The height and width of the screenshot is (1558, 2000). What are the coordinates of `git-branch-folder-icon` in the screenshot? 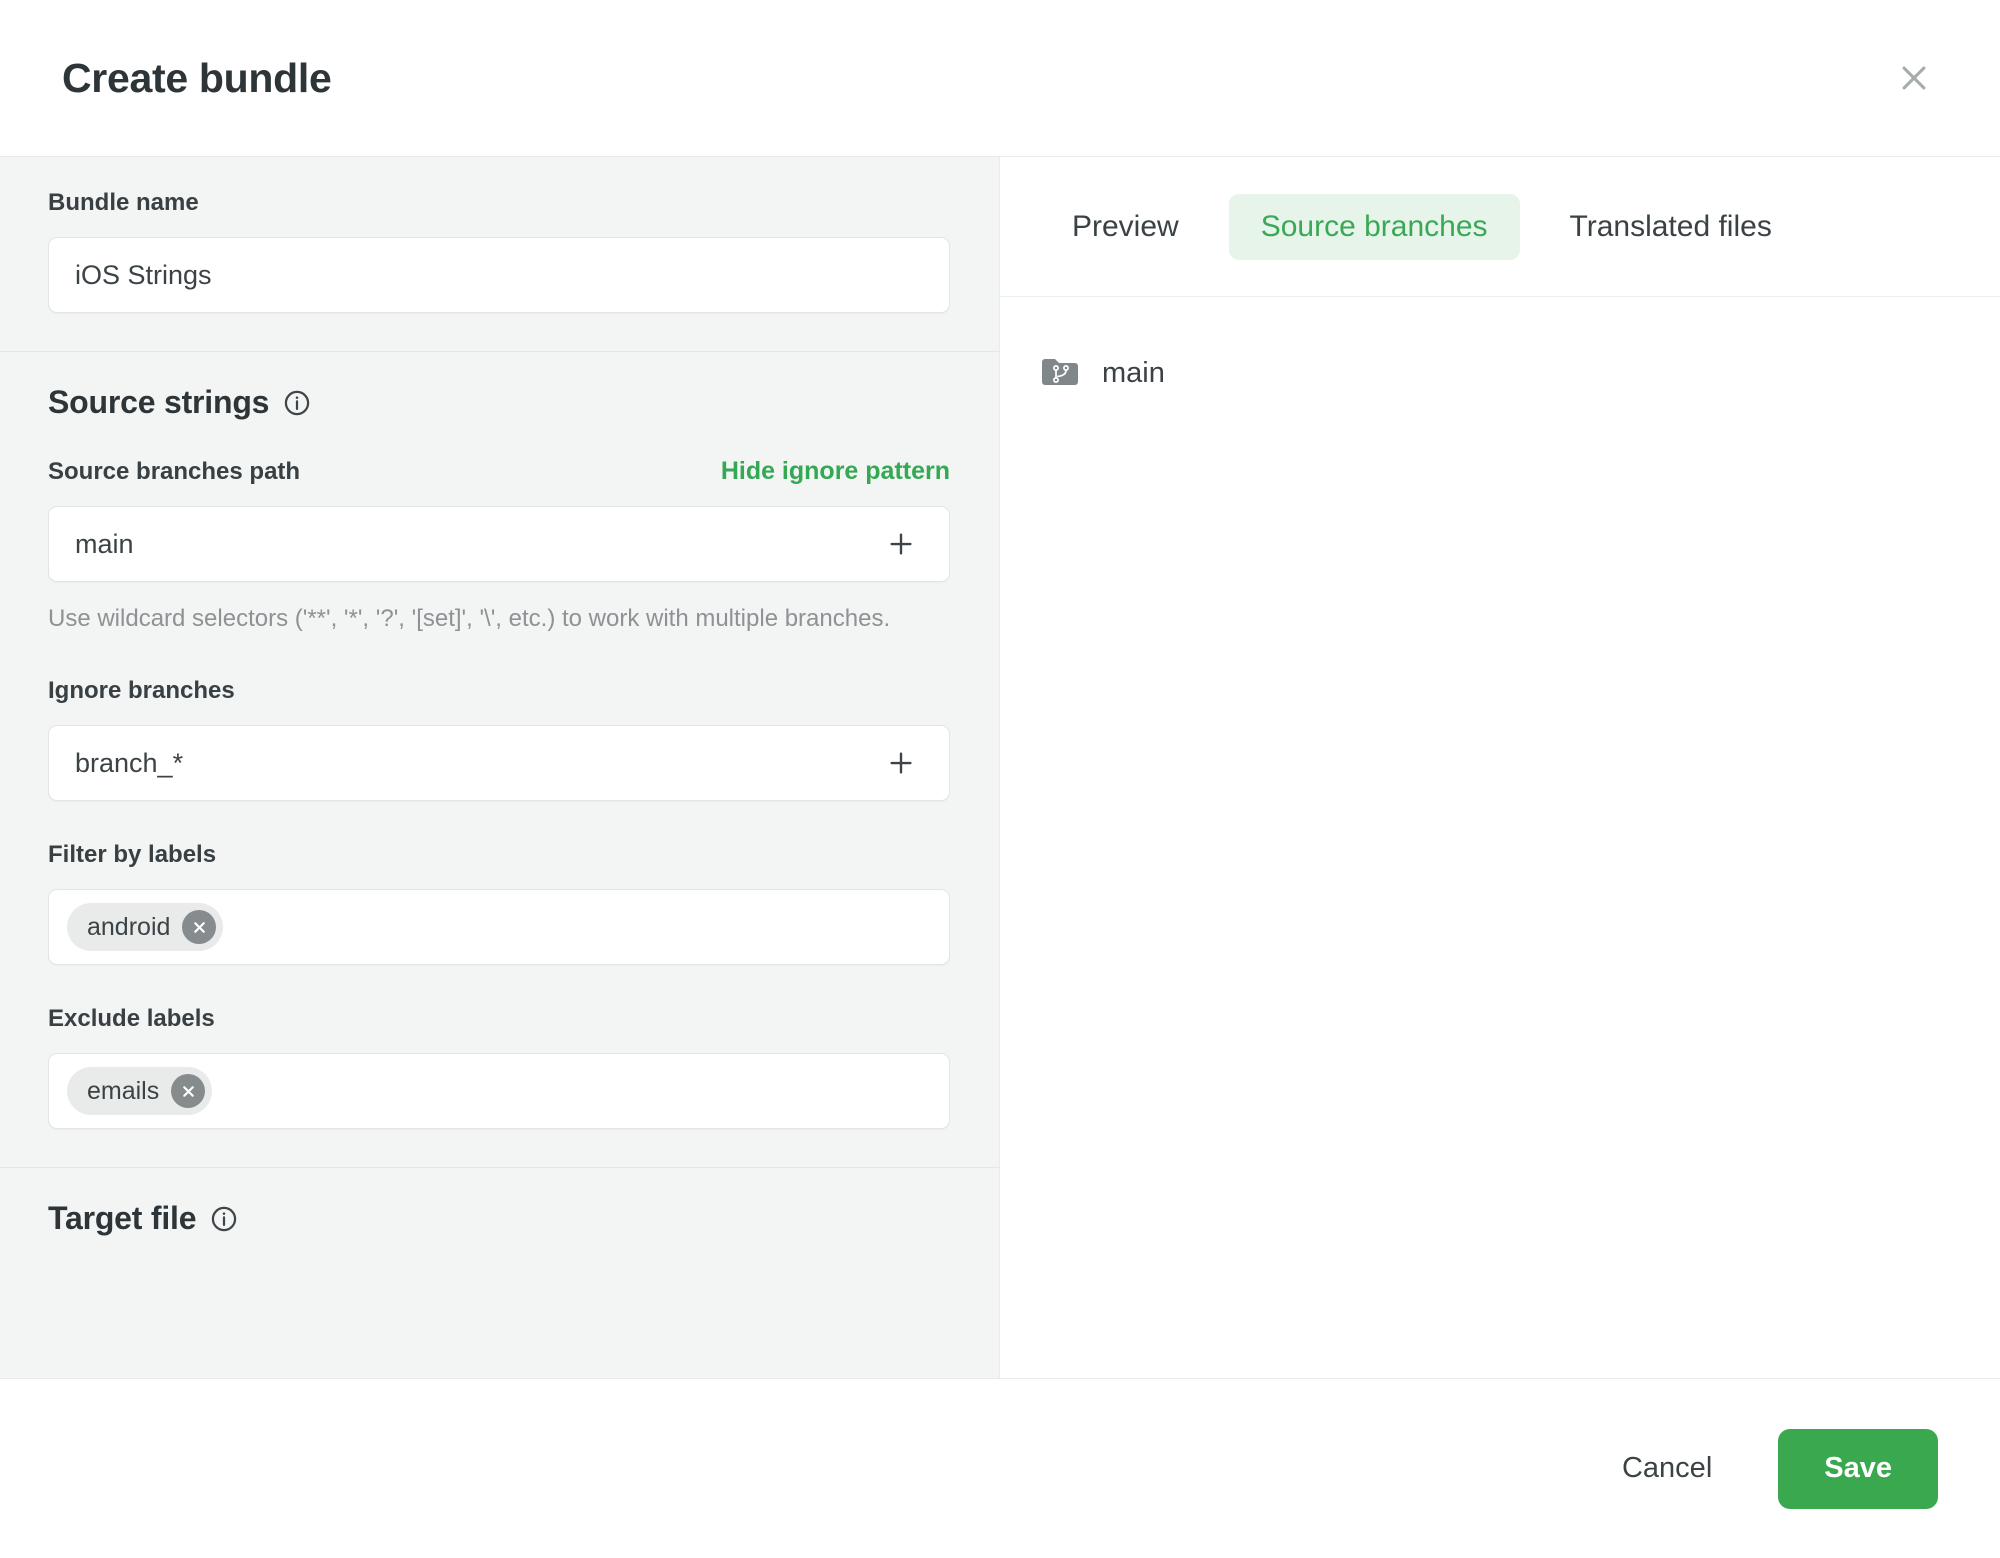 It's located at (1060, 373).